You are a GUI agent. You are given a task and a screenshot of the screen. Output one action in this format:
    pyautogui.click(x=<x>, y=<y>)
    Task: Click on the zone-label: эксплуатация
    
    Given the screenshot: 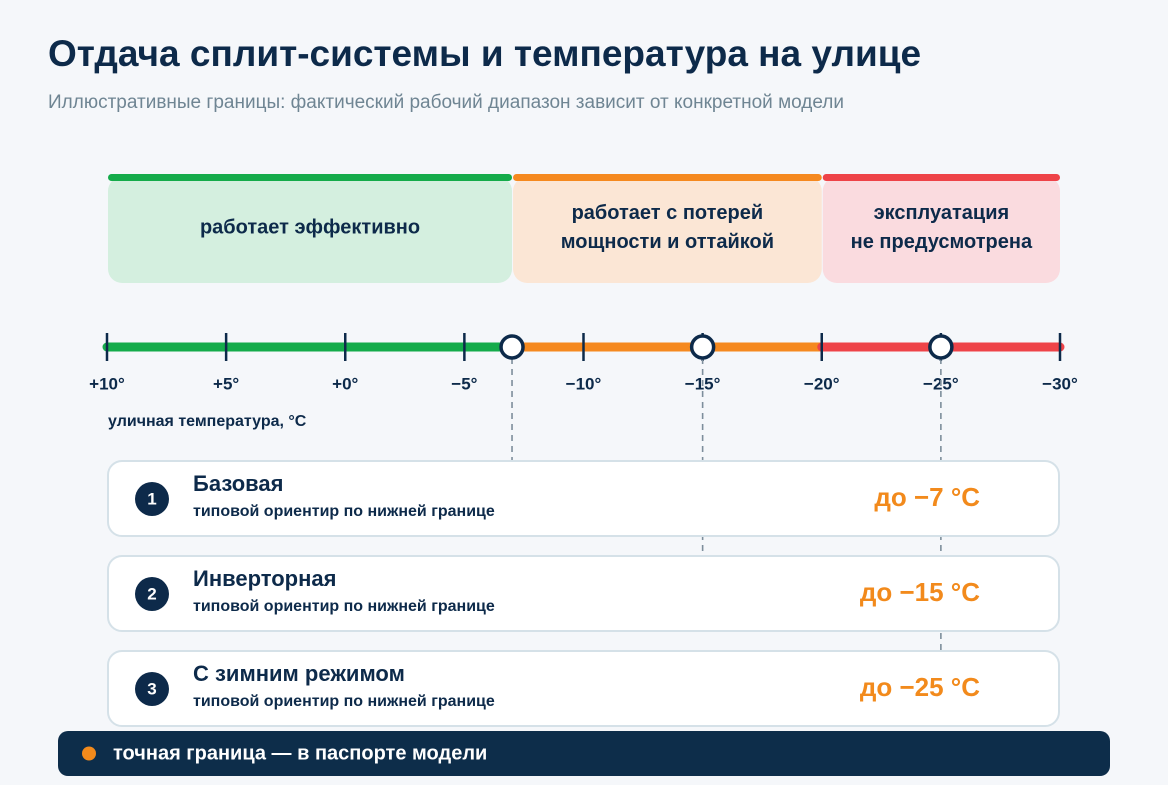 What is the action you would take?
    pyautogui.click(x=942, y=213)
    